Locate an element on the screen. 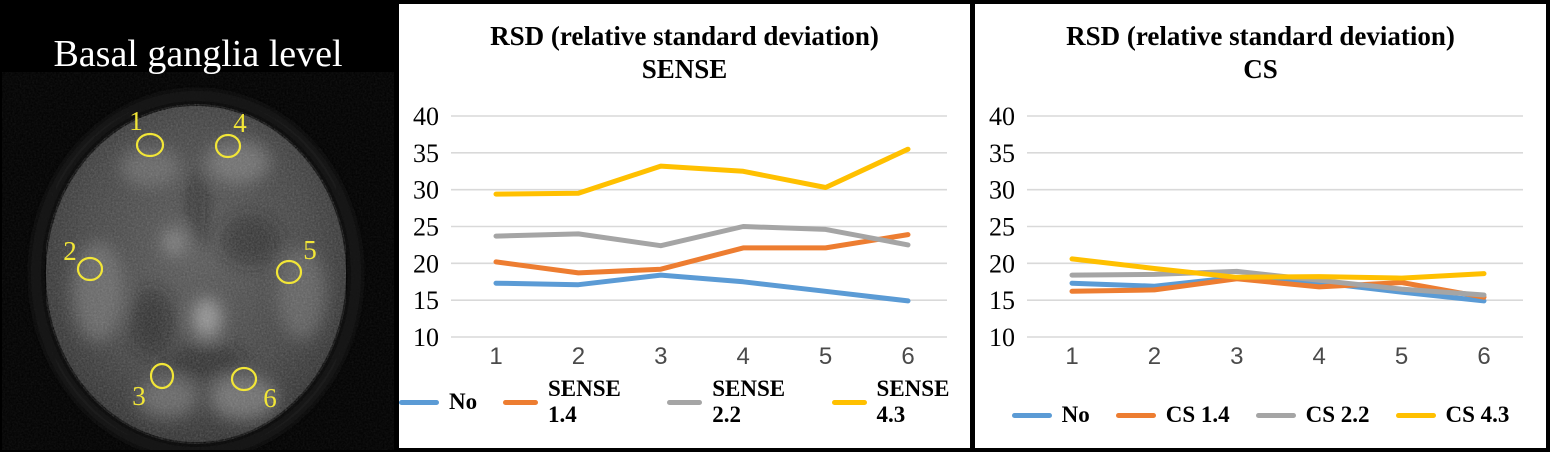  legend-item-cs-4-3: CS 4.3 is located at coordinates (1452, 415).